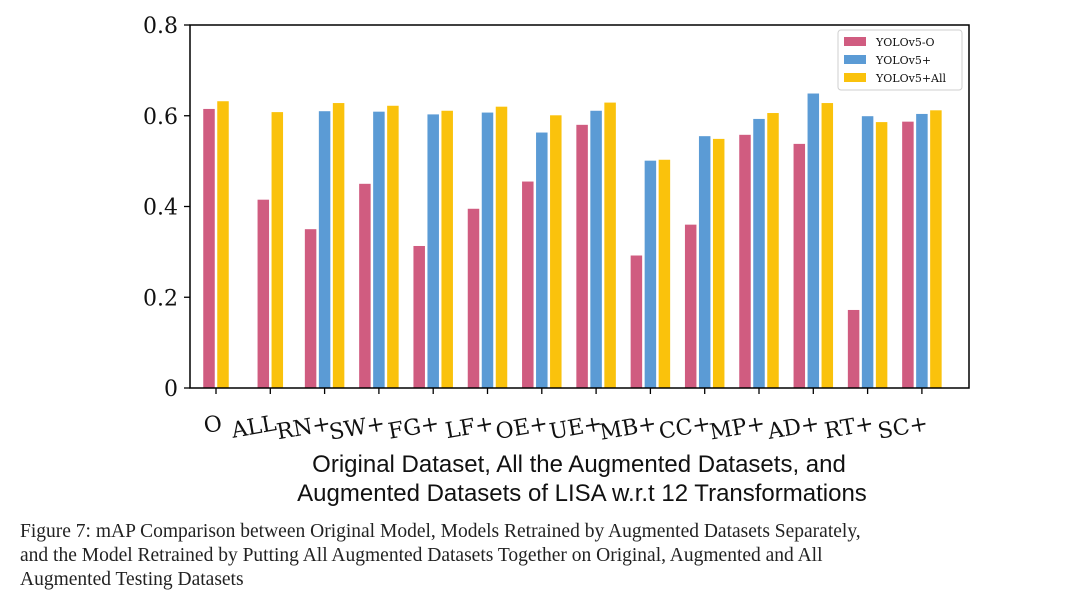  I want to click on y-axis: 0 0.2 0.4 0.6 0.8, so click(166, 208).